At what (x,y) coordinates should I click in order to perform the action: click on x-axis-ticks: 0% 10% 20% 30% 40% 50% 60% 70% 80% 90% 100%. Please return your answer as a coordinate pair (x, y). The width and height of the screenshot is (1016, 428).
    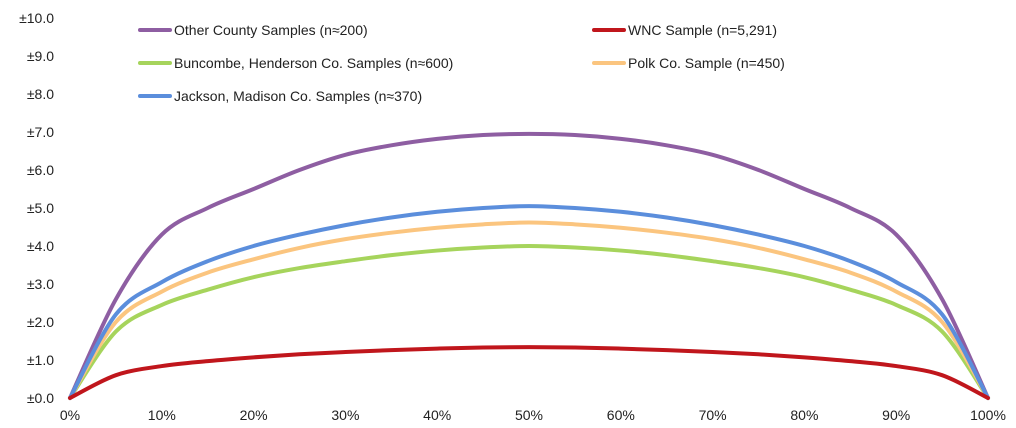
    Looking at the image, I should click on (533, 415).